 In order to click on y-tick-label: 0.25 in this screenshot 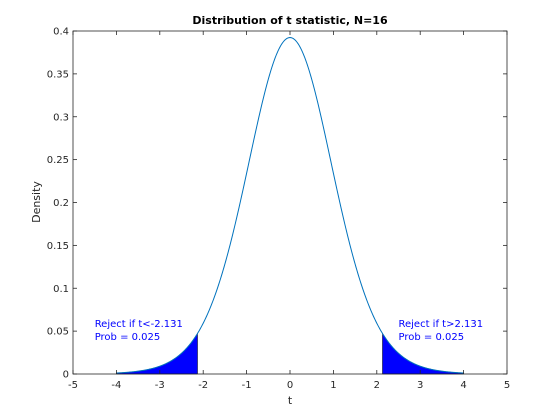, I will do `click(58, 160)`.